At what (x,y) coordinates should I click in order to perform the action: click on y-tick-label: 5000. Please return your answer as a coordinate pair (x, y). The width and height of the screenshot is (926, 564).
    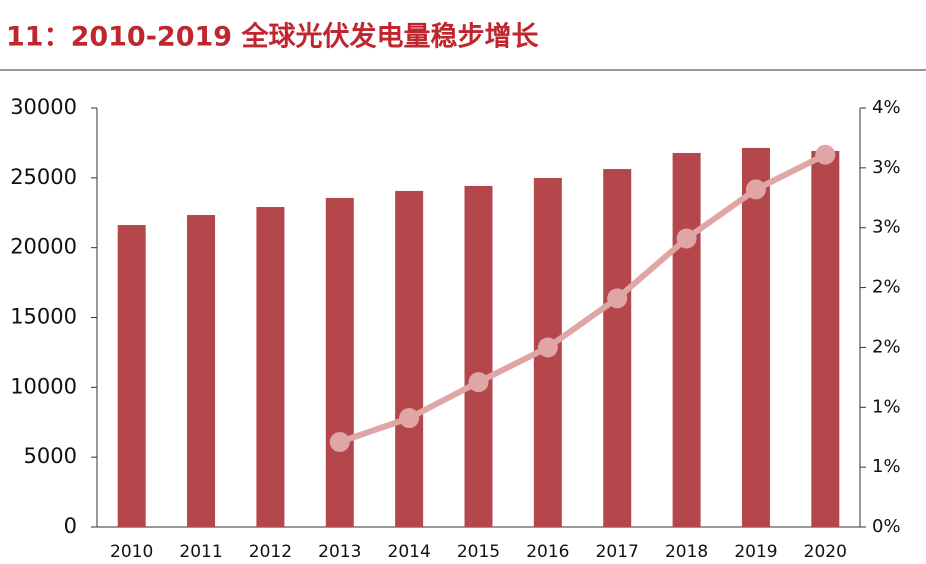
    Looking at the image, I should click on (50, 456).